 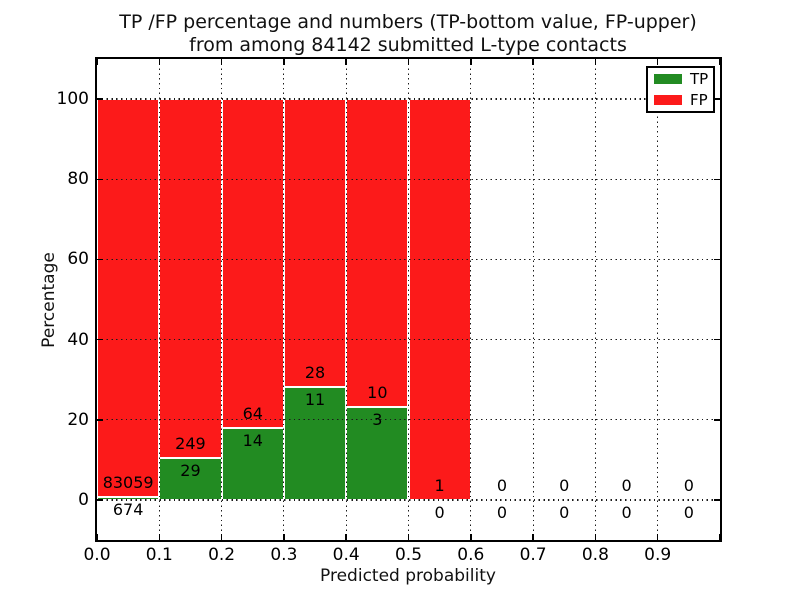 I want to click on x-tick-label: 0.6, so click(x=471, y=555).